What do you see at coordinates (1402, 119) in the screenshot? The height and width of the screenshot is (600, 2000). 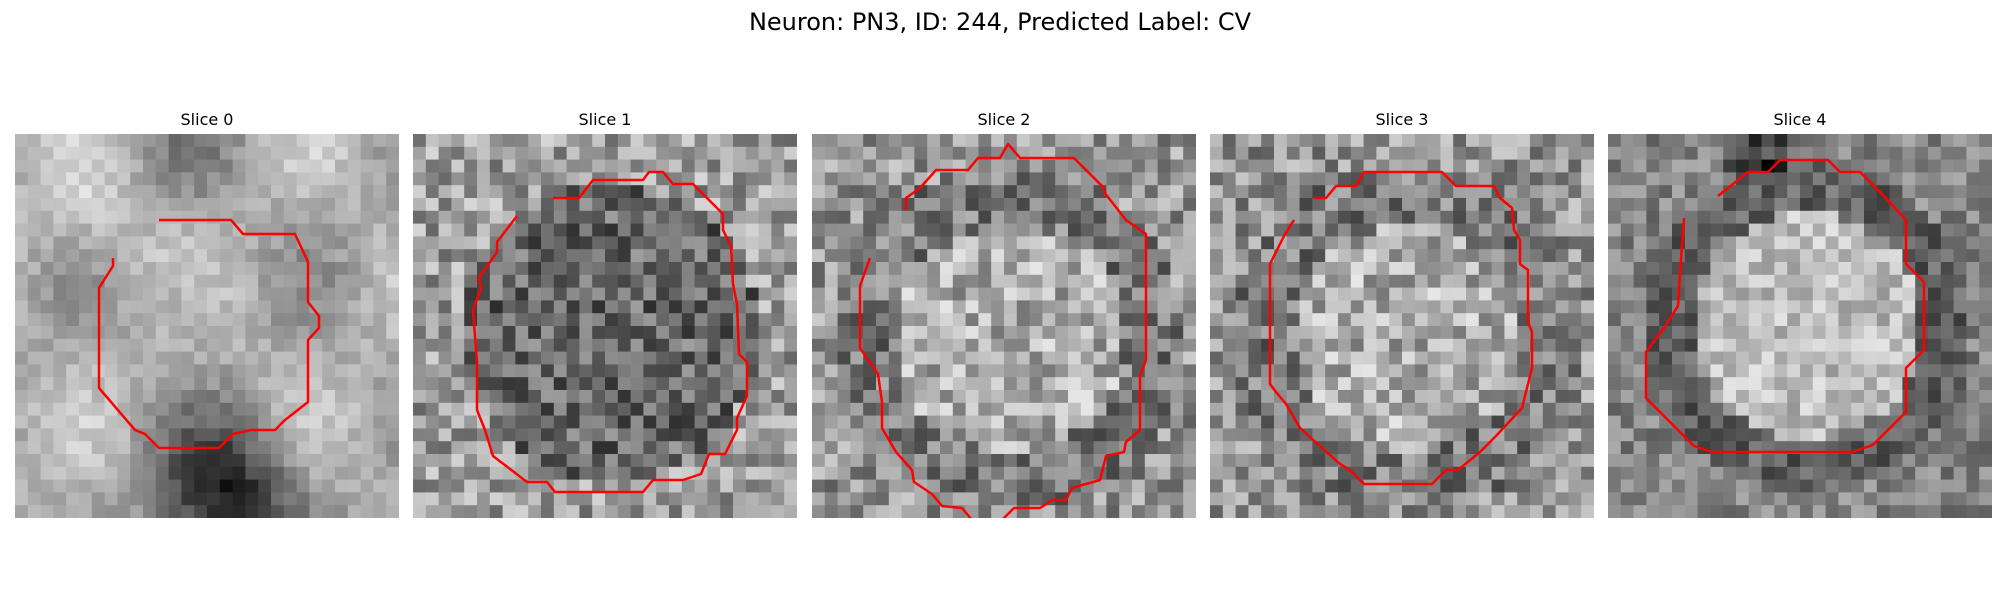 I see `slice-title-3: Slice 3` at bounding box center [1402, 119].